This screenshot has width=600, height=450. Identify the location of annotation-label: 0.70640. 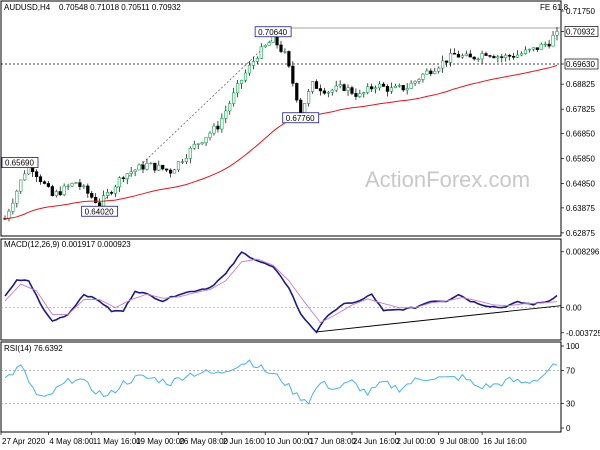
(272, 32).